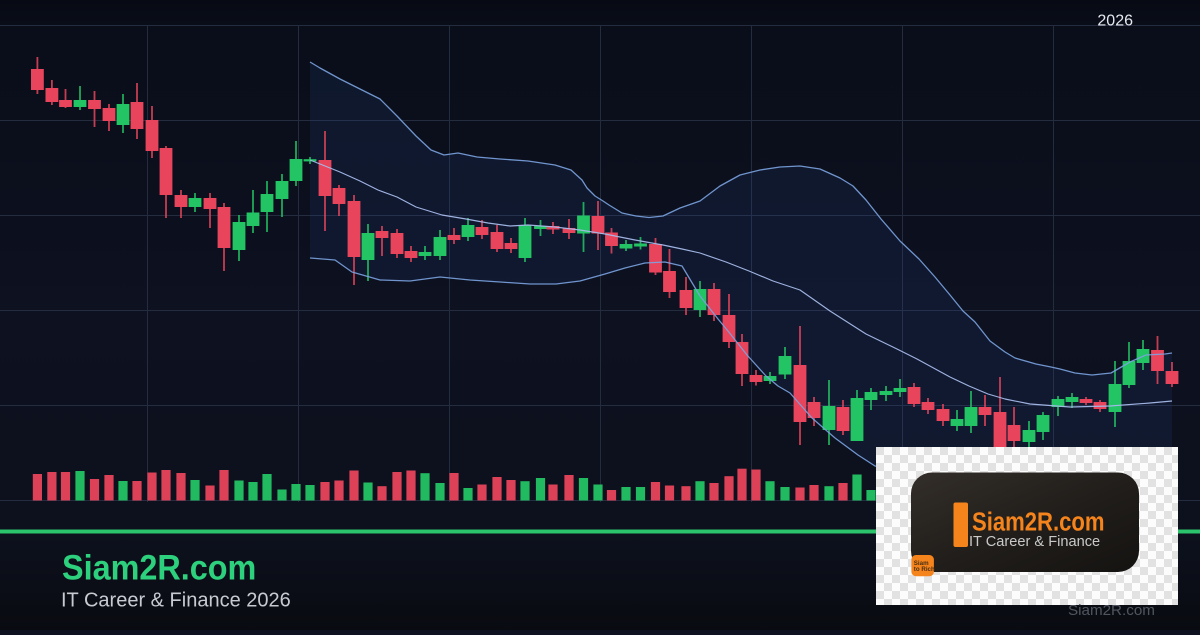 This screenshot has height=635, width=1200. Describe the element at coordinates (924, 569) in the screenshot. I see `svg-text: to Rich` at that location.